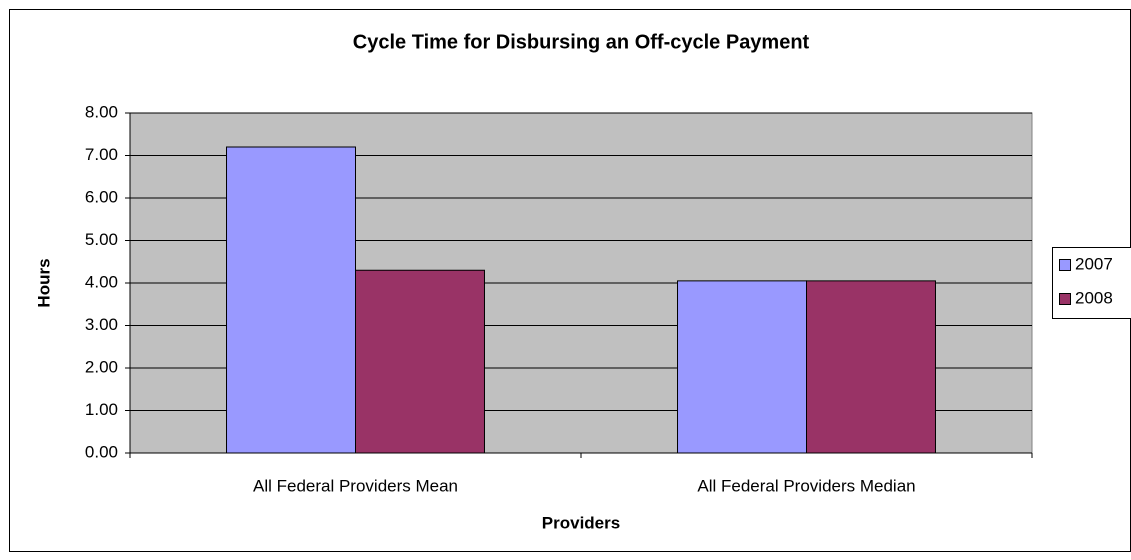 This screenshot has height=560, width=1131. I want to click on x-tick-label: All Federal Providers Mean, so click(355, 485).